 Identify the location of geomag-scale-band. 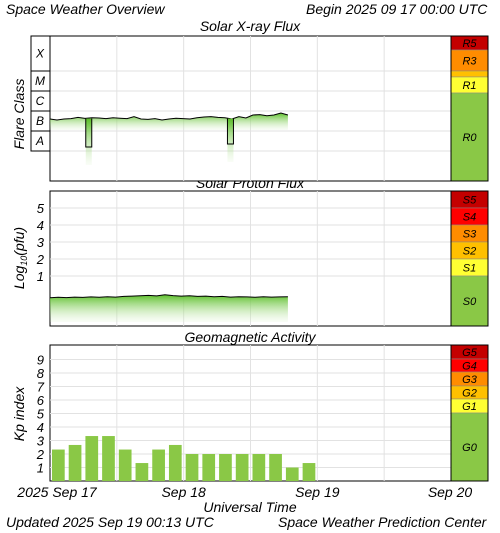
(469, 447).